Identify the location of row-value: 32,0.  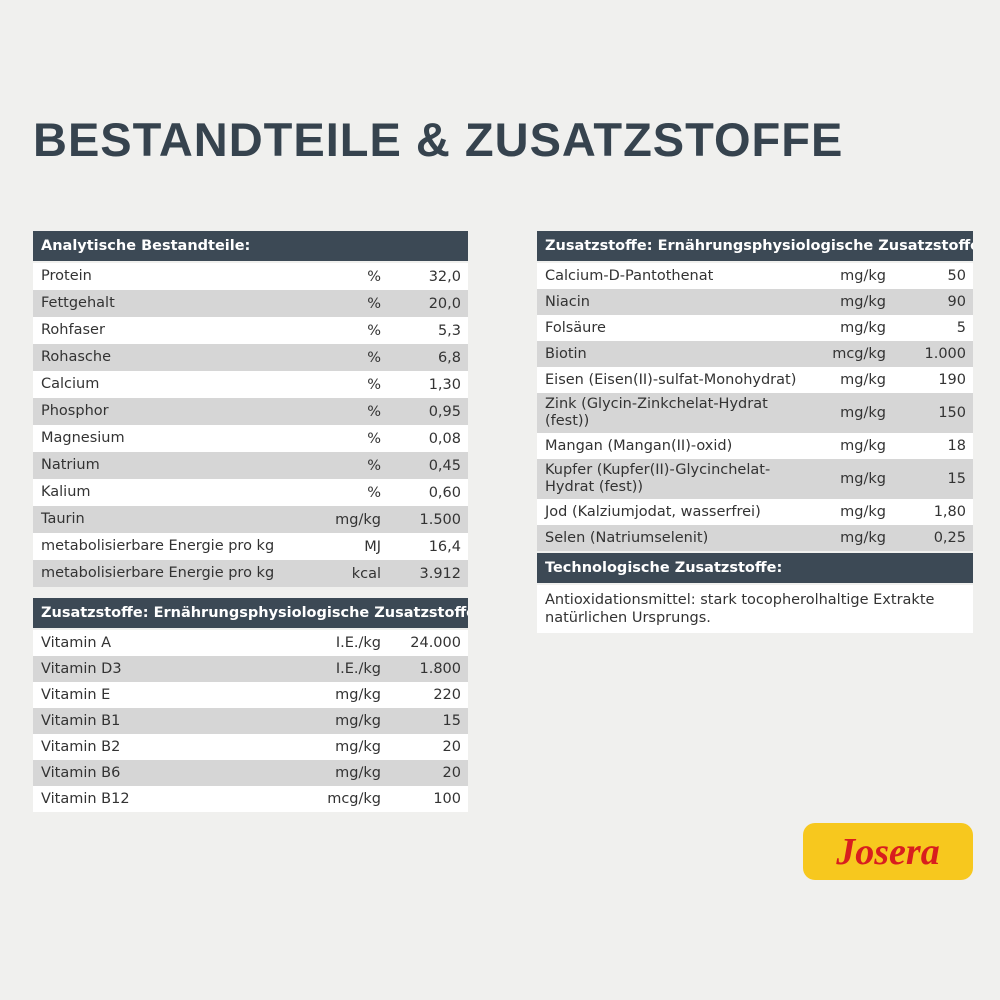
(444, 276).